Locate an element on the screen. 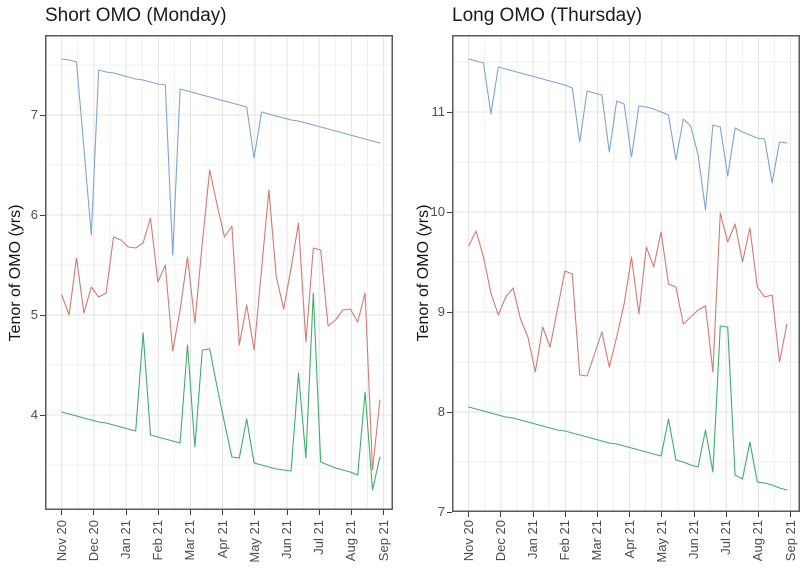 The width and height of the screenshot is (810, 580). y-tick-label: 4 is located at coordinates (34, 414).